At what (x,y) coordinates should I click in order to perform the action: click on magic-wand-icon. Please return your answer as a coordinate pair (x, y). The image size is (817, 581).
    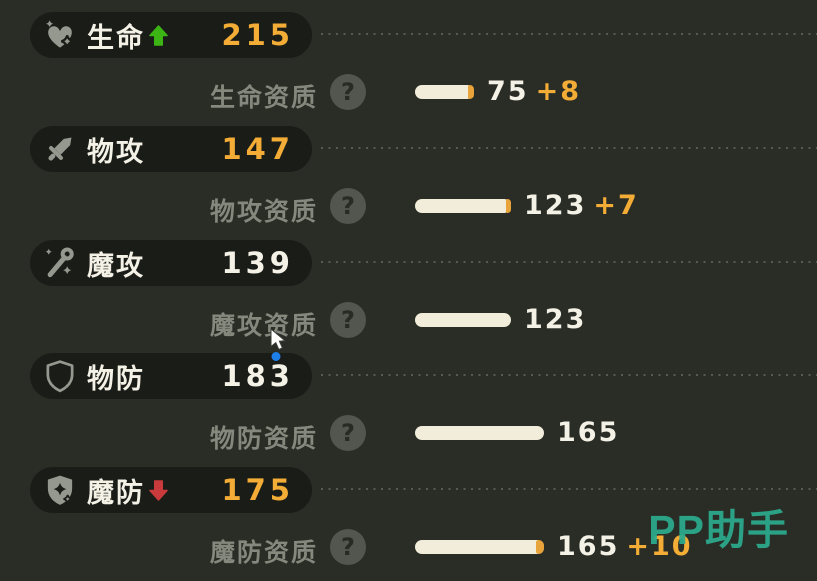
    Looking at the image, I should click on (60, 263).